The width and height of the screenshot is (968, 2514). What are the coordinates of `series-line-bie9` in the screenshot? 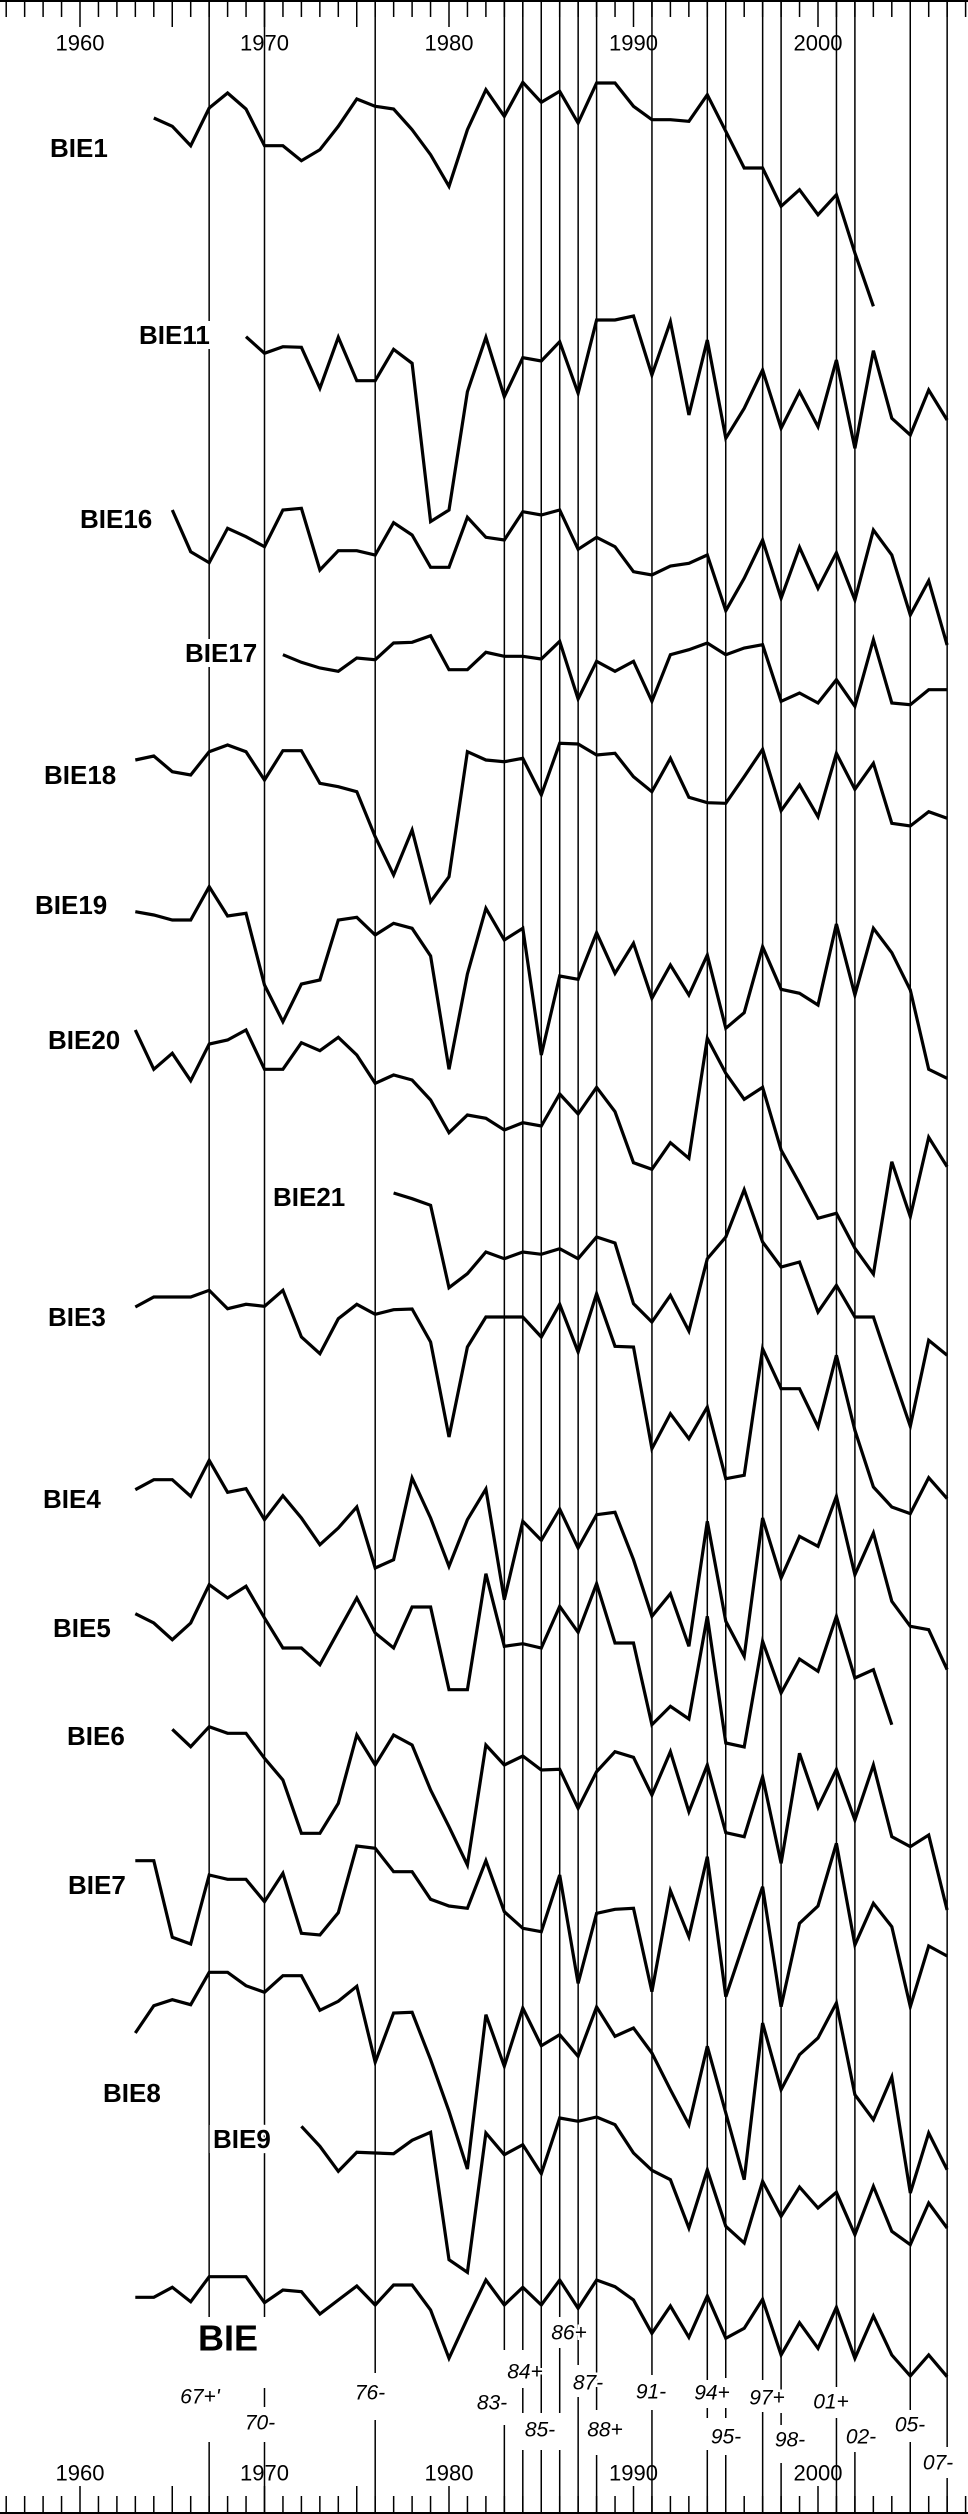 It's located at (624, 2195).